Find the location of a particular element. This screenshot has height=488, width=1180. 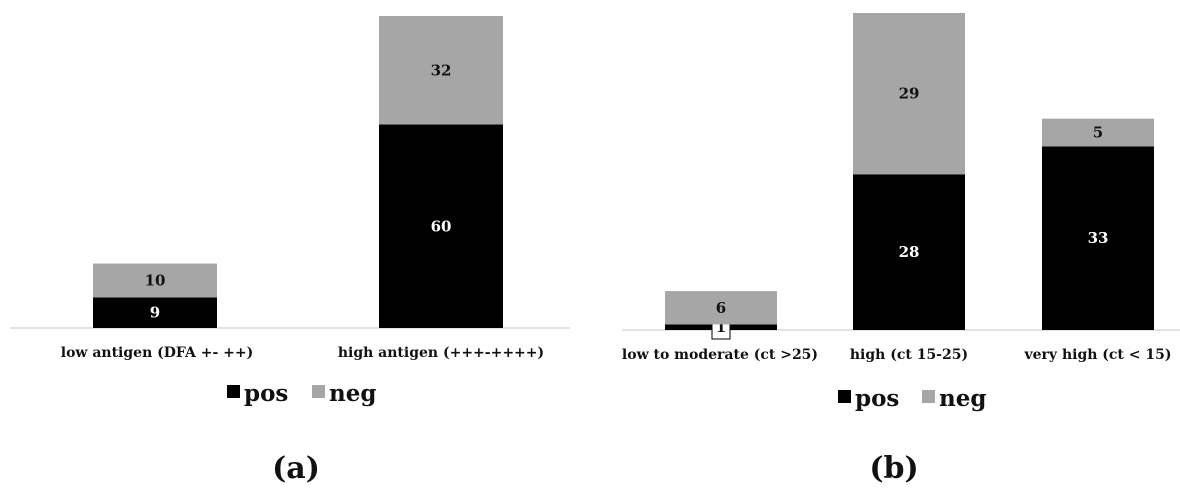

chart-a-legend-swatch-neg is located at coordinates (318, 391).